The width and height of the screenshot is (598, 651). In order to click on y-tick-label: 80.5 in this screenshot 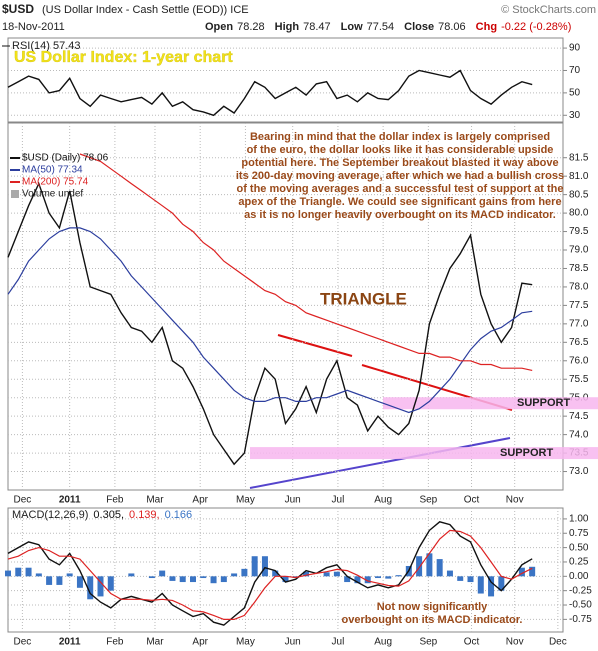, I will do `click(579, 194)`.